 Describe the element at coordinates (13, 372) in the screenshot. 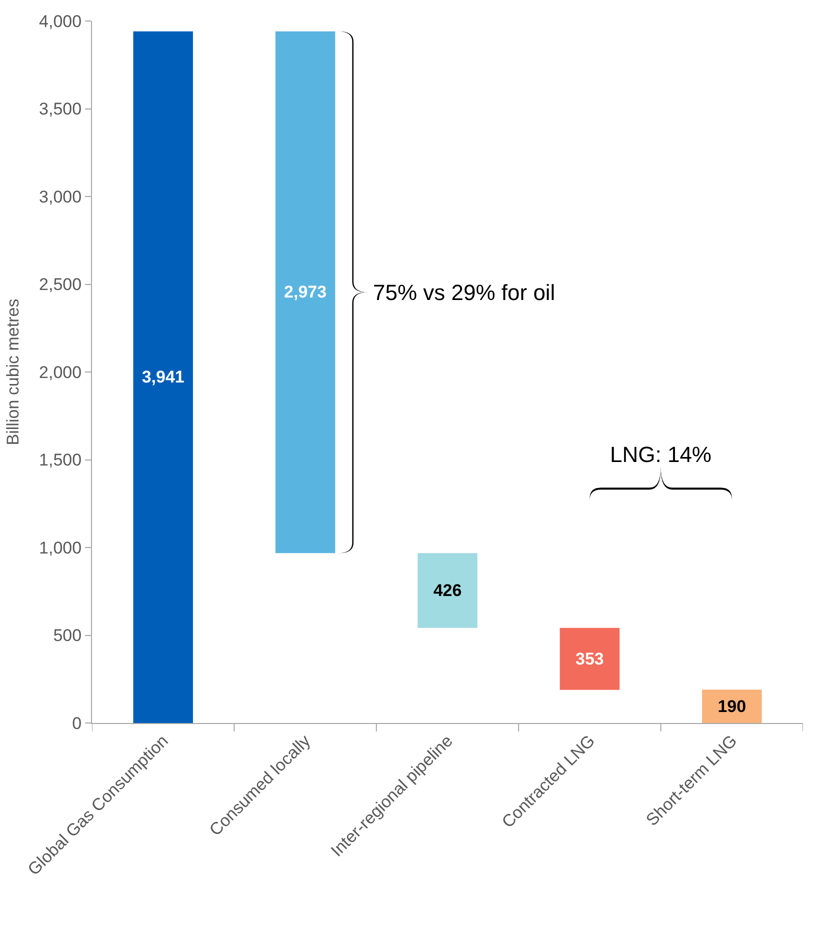

I see `y-axis-title: Billion cubic metres` at that location.